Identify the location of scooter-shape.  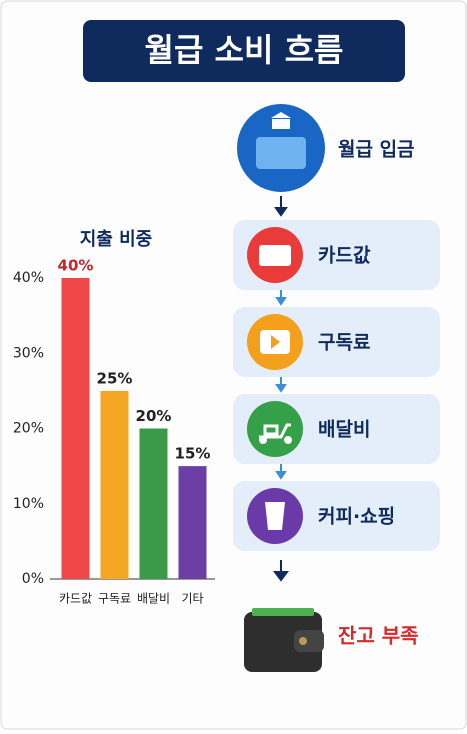
(275, 431).